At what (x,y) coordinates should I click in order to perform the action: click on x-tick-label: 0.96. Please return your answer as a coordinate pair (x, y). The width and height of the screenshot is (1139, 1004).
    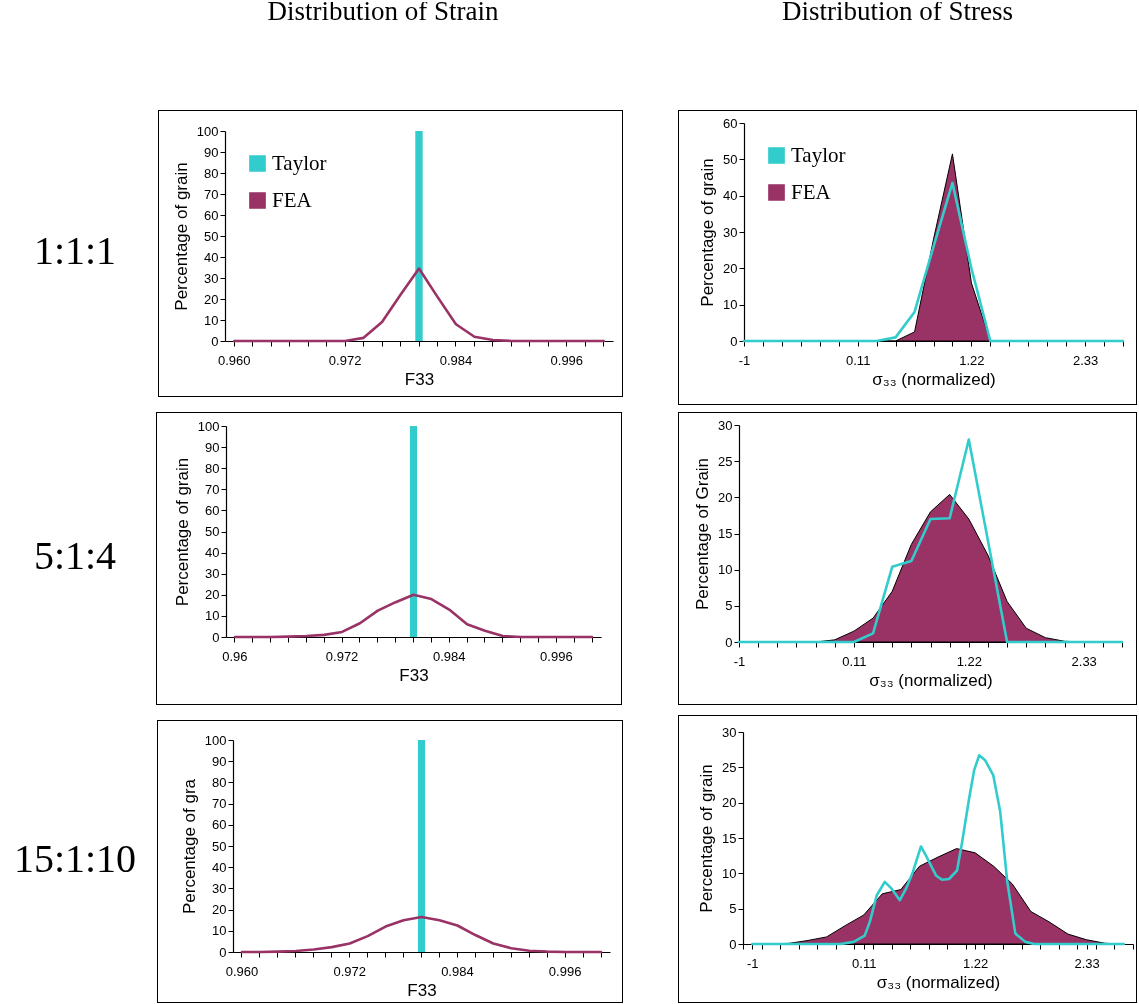
    Looking at the image, I should click on (235, 656).